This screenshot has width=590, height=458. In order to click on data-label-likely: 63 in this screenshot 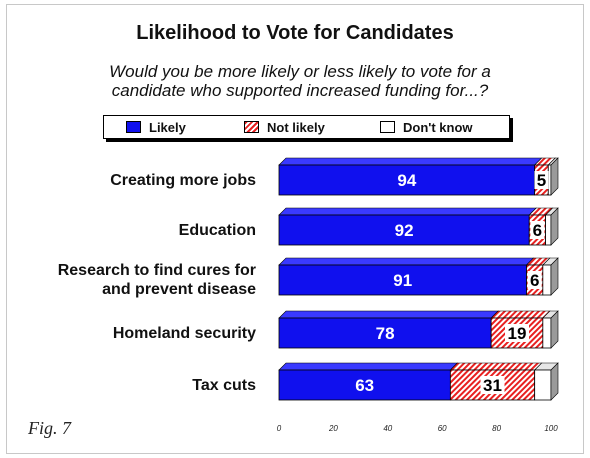, I will do `click(364, 385)`.